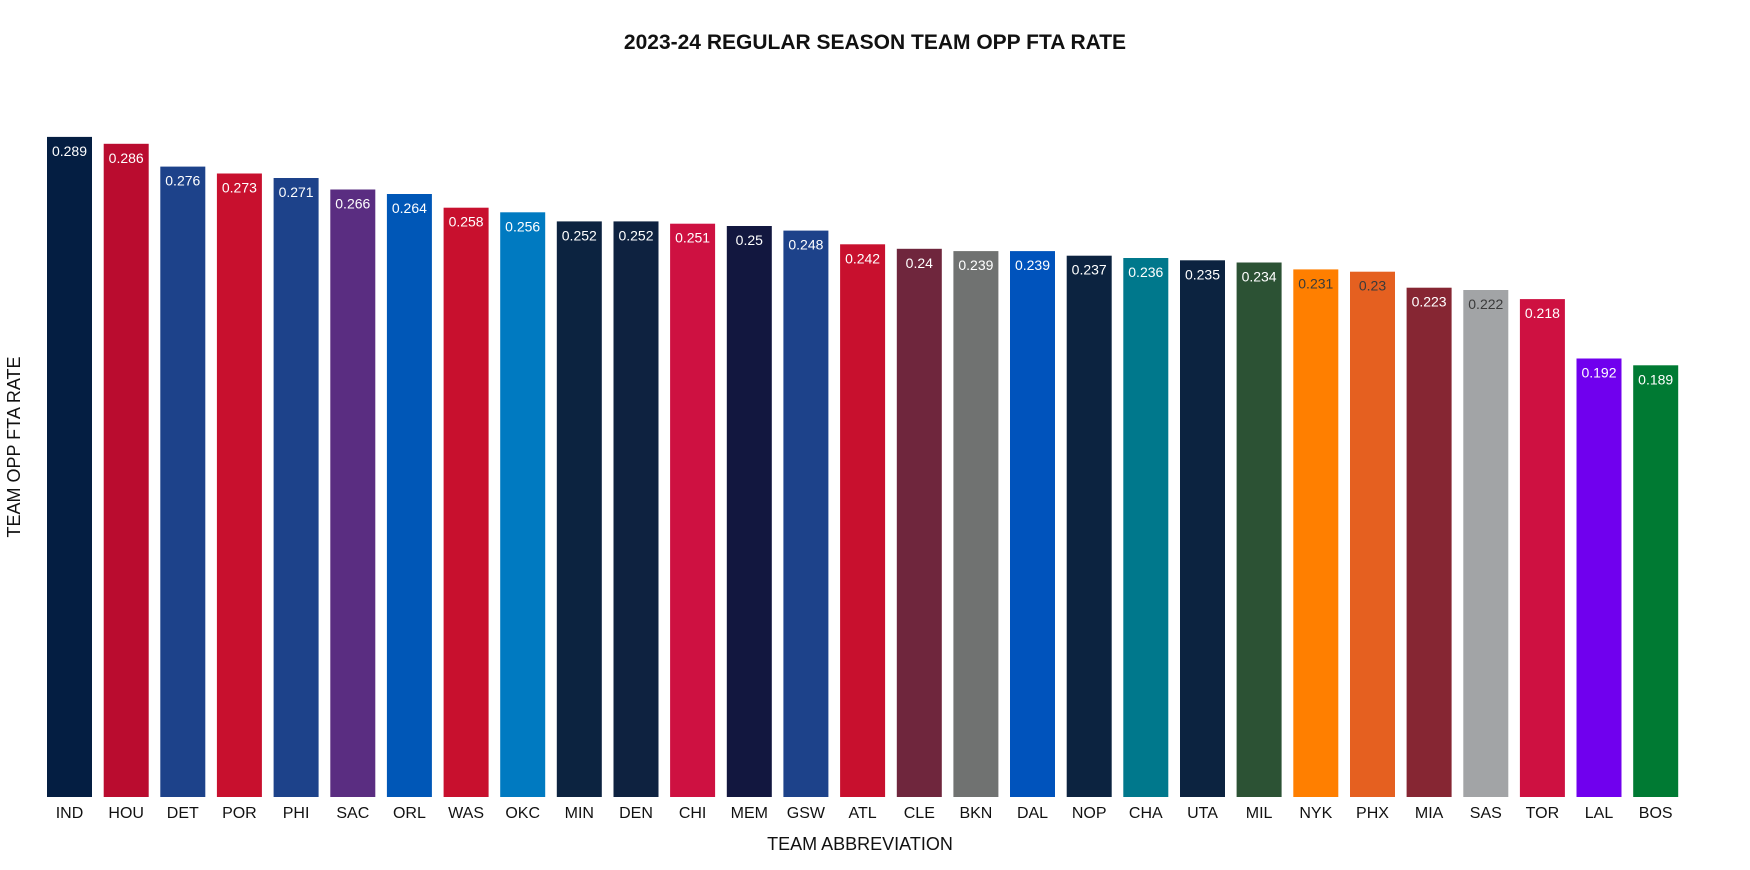 This screenshot has width=1750, height=870. I want to click on bar-tor, so click(1542, 548).